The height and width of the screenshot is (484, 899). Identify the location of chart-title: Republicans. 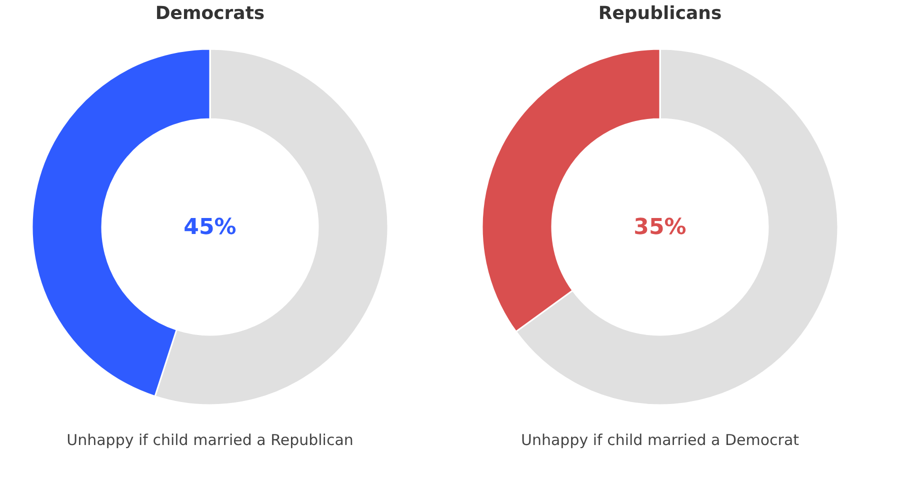
(660, 13).